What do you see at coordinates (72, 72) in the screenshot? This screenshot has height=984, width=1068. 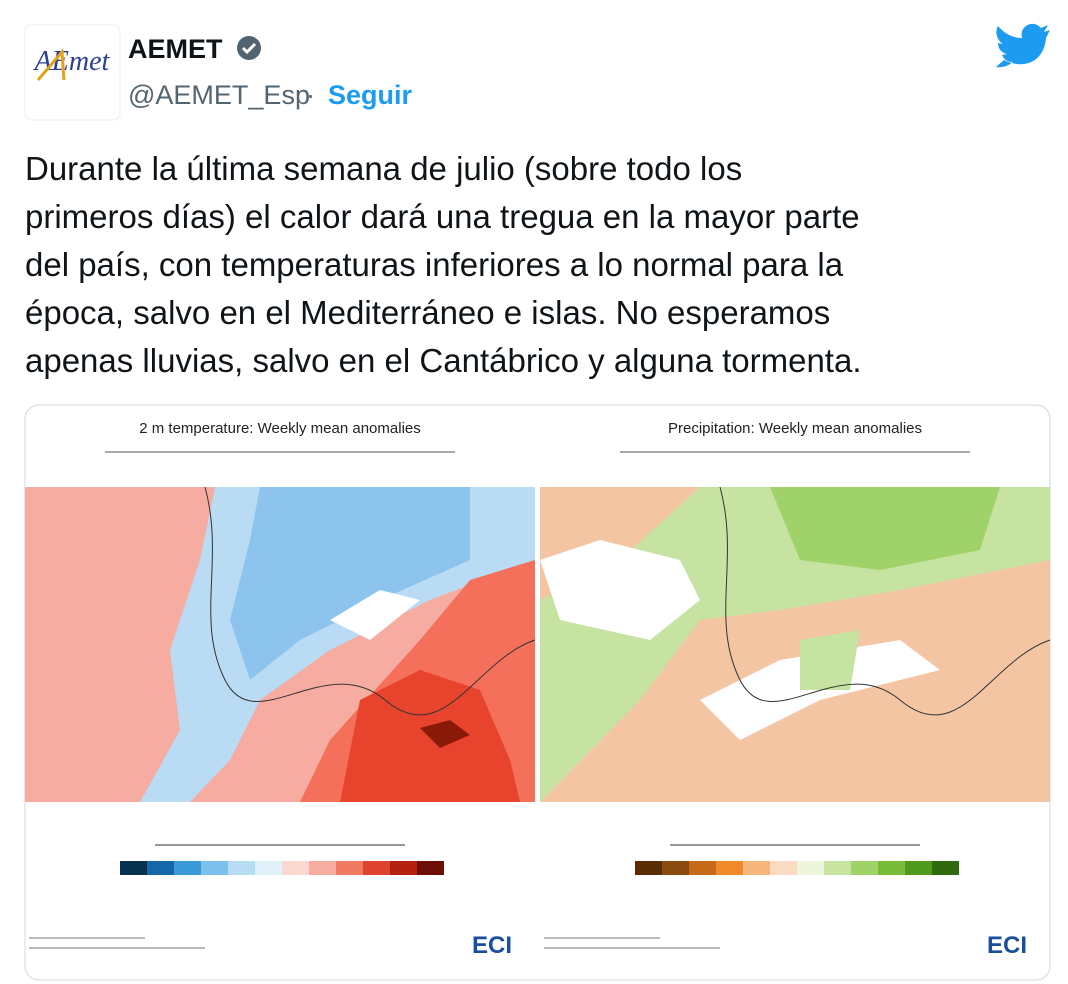 I see `avatar` at bounding box center [72, 72].